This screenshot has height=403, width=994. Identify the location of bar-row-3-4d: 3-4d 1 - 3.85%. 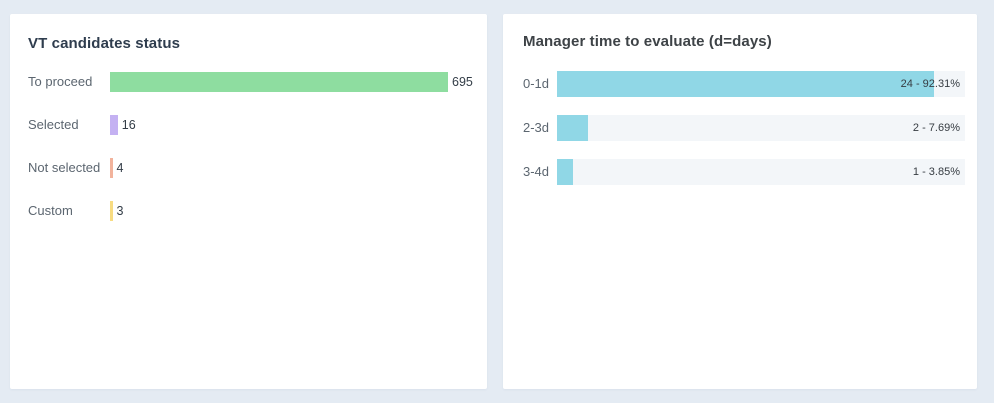
(750, 172).